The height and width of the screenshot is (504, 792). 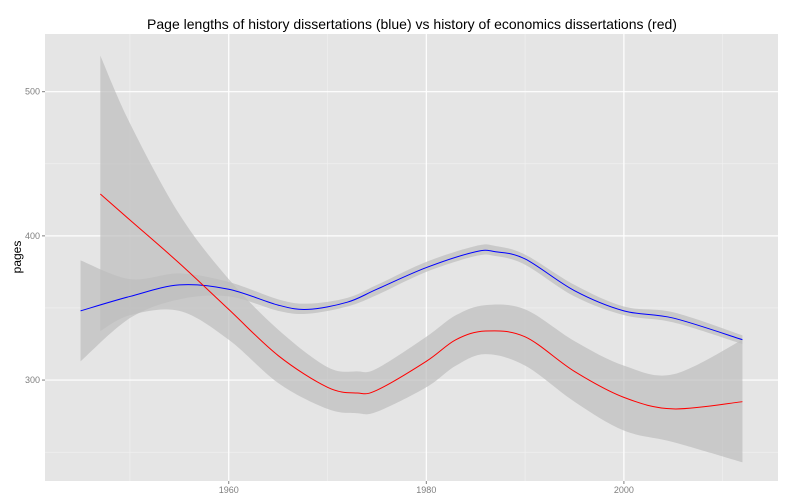 What do you see at coordinates (32, 92) in the screenshot?
I see `y-tick-label: 500` at bounding box center [32, 92].